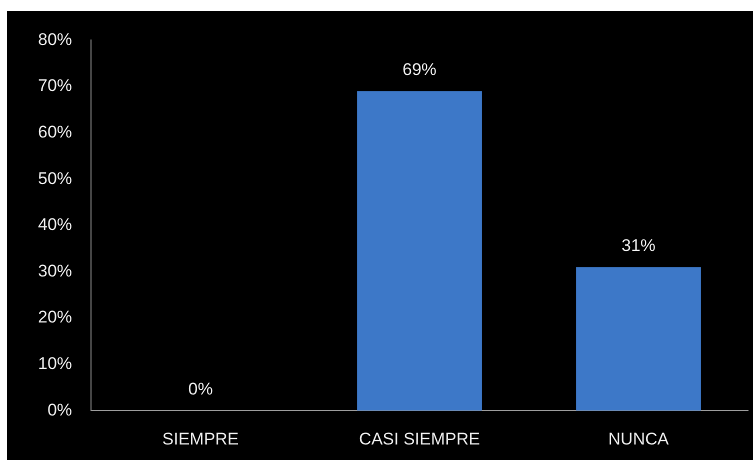 The image size is (753, 460). I want to click on data-label: 69%, so click(419, 69).